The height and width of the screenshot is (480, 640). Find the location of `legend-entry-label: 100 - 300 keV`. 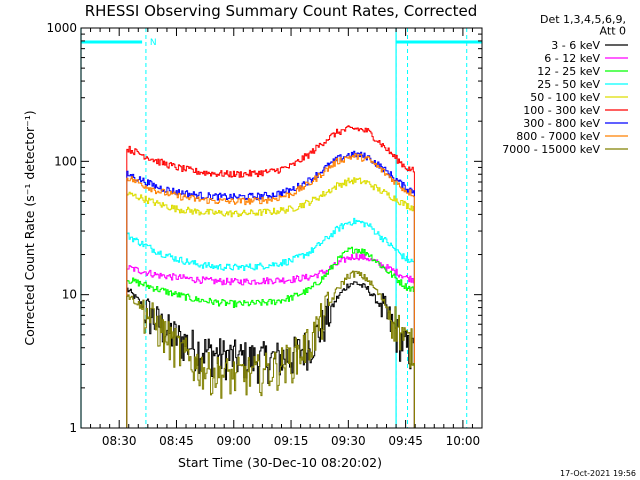

legend-entry-label: 100 - 300 keV is located at coordinates (561, 110).